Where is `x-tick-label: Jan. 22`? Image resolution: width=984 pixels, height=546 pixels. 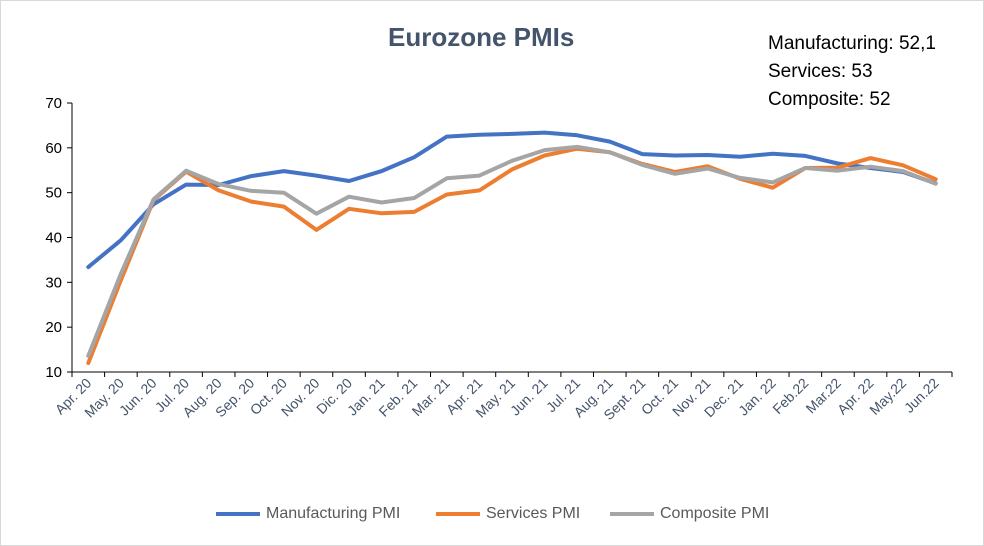
x-tick-label: Jan. 22 is located at coordinates (757, 397).